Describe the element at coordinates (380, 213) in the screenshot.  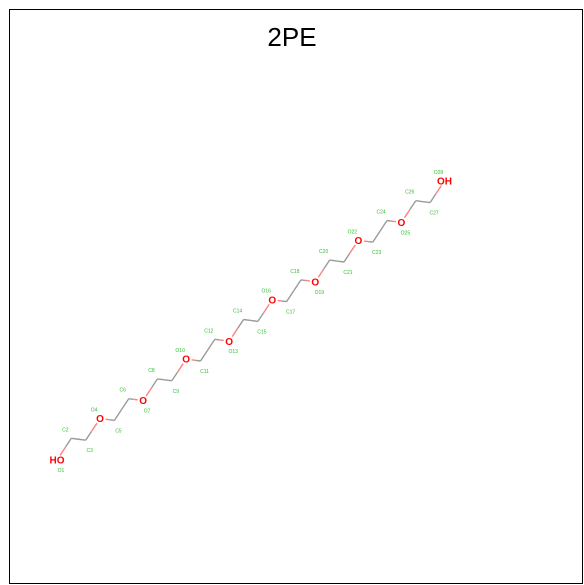
I see `atom-label-c24: C24` at that location.